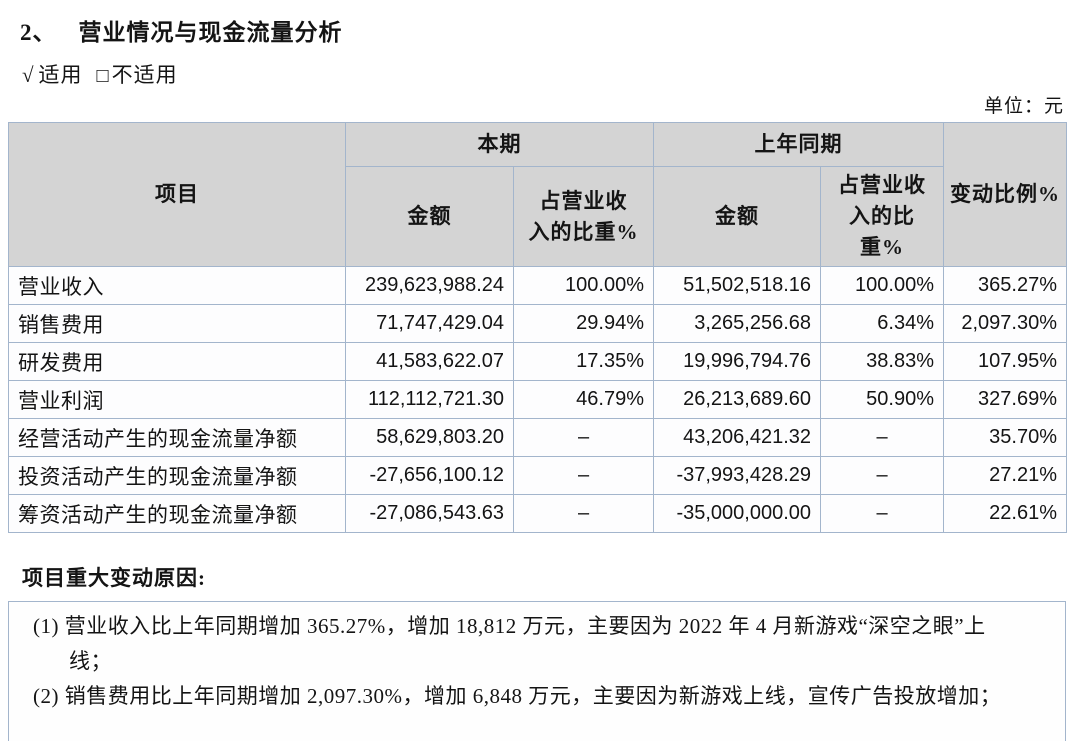  What do you see at coordinates (583, 323) in the screenshot?
I see `current-pct-cell: 29.94%` at bounding box center [583, 323].